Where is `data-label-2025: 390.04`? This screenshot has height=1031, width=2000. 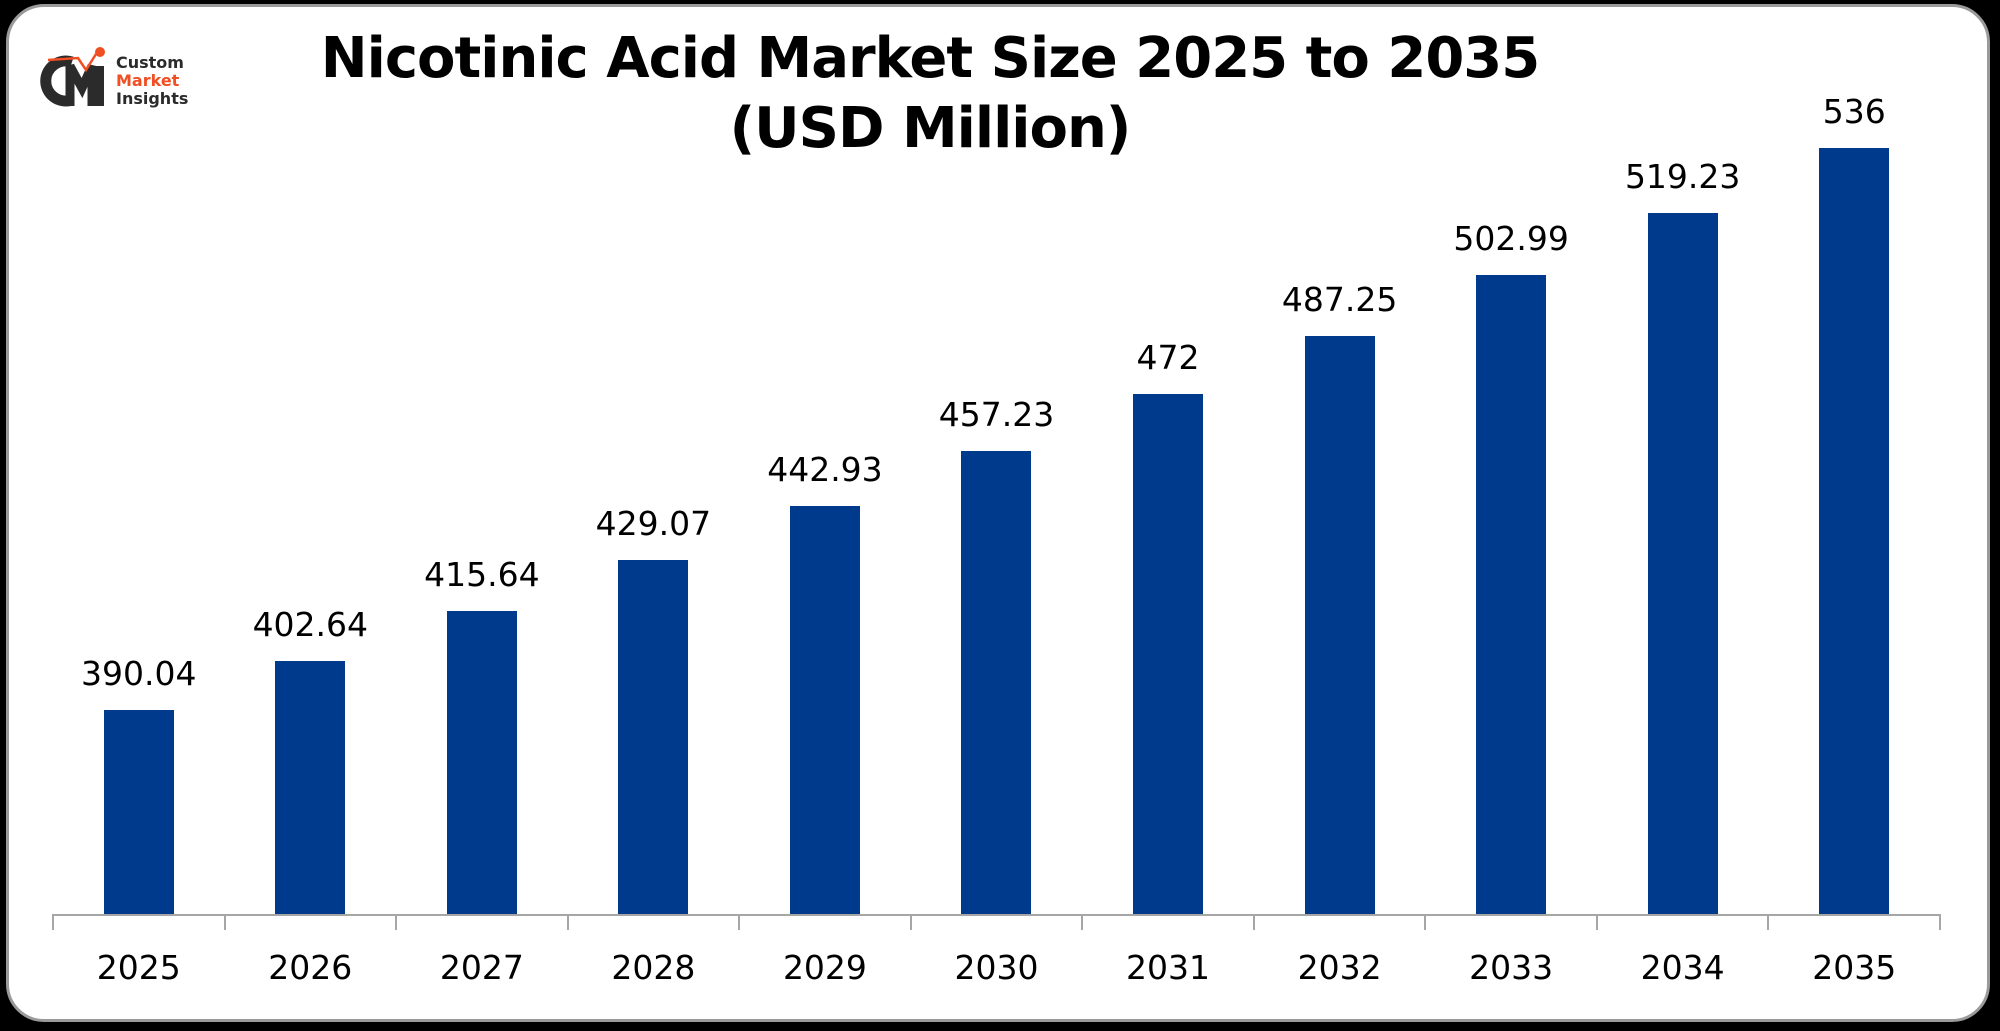
data-label-2025: 390.04 is located at coordinates (139, 673).